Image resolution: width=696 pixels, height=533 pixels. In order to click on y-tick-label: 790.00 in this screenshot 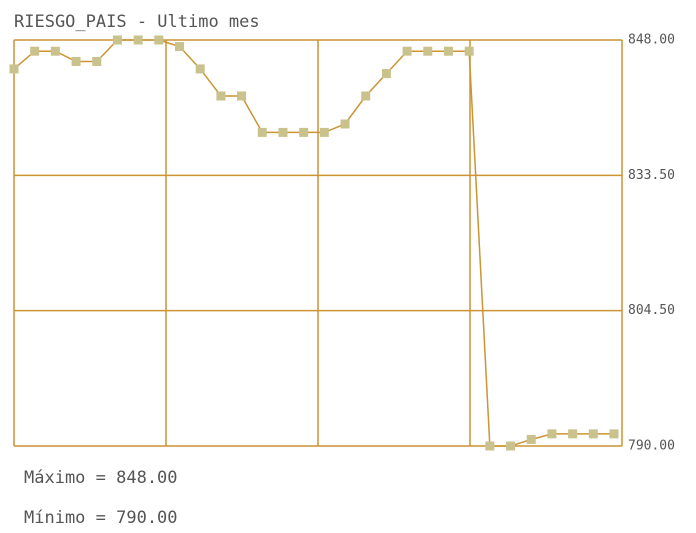, I will do `click(651, 446)`.